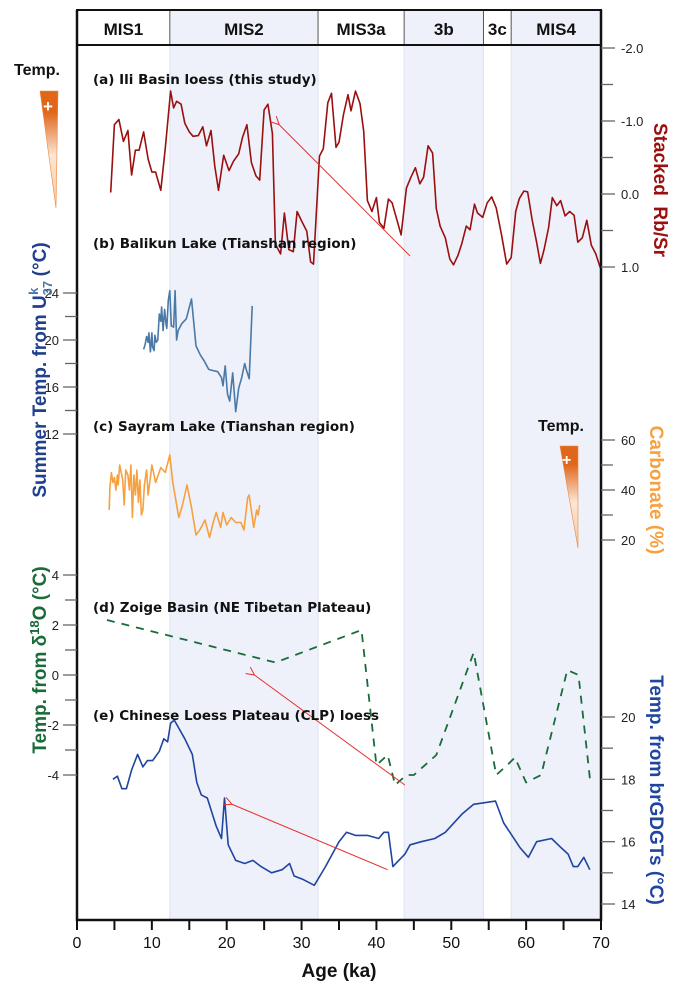 The image size is (674, 986). I want to click on axis-title-b-main: Summer Temp. from U, so click(40, 396).